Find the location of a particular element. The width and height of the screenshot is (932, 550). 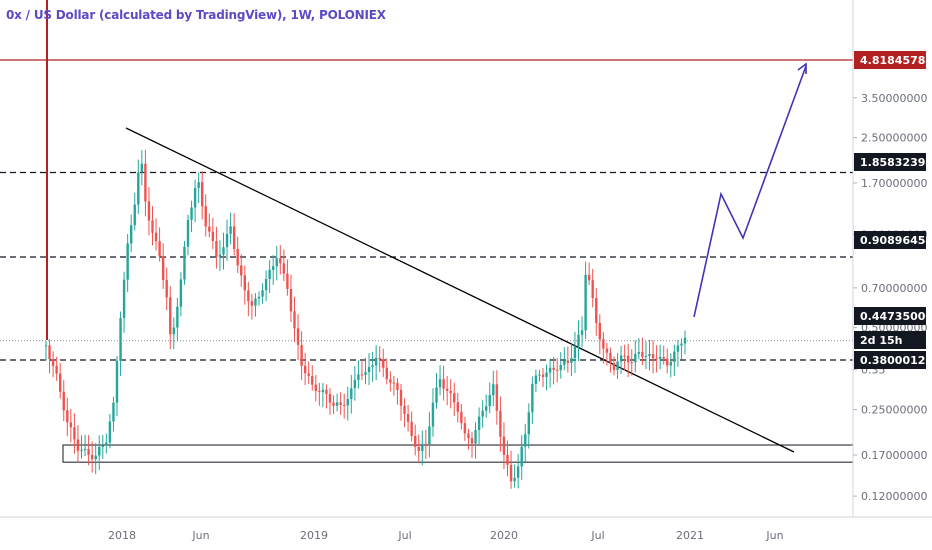

price-tag-label: 4.81845784 is located at coordinates (896, 60).